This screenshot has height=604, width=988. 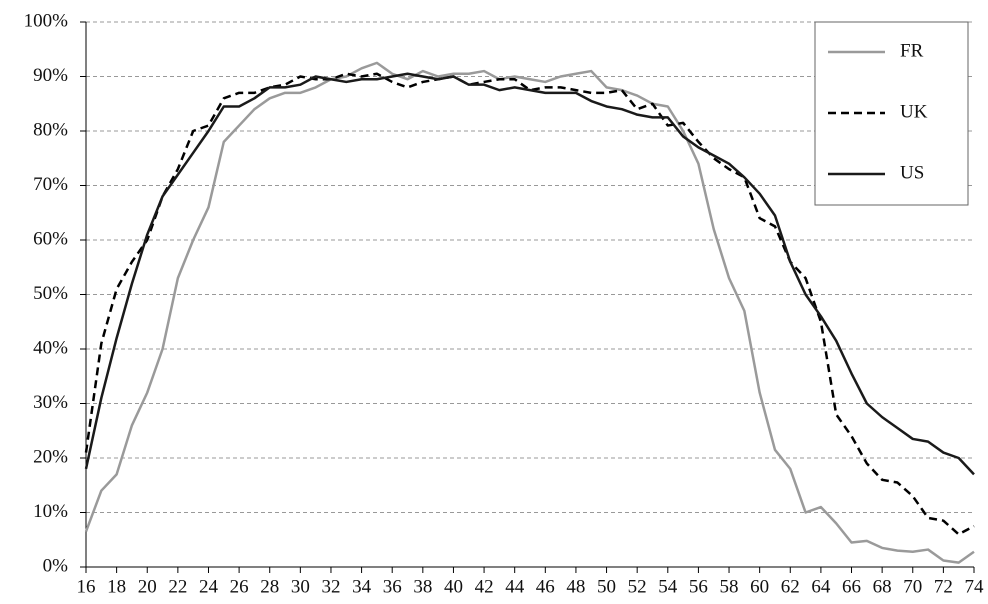 I want to click on y-tick-label: 90%, so click(x=50, y=75).